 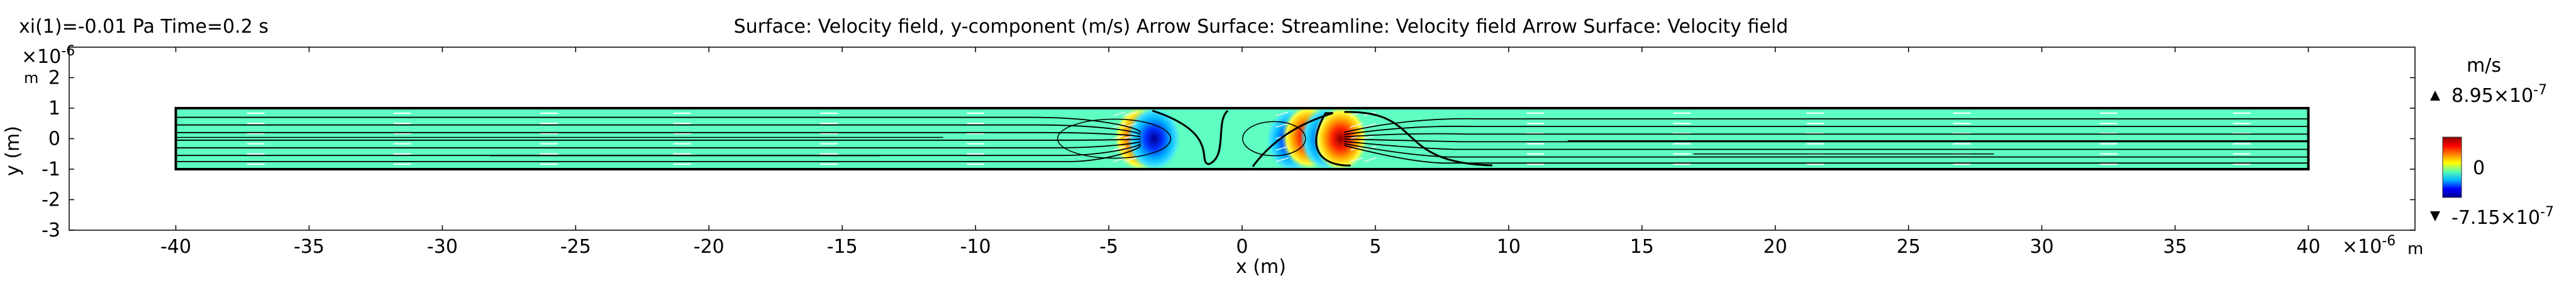 I want to click on x-tick-label: 25, so click(x=1909, y=247).